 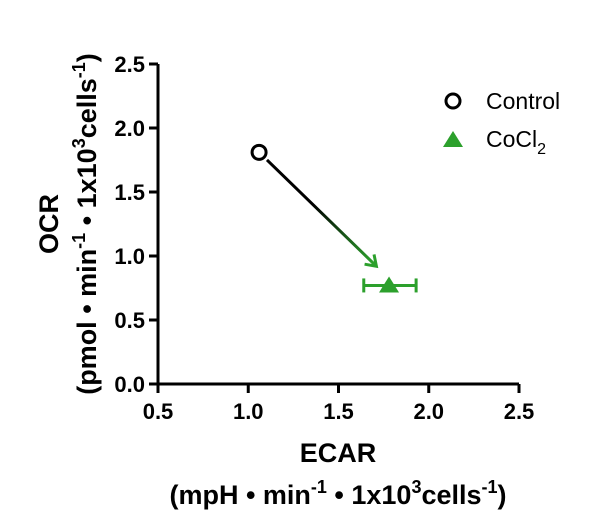 What do you see at coordinates (259, 152) in the screenshot?
I see `control-point` at bounding box center [259, 152].